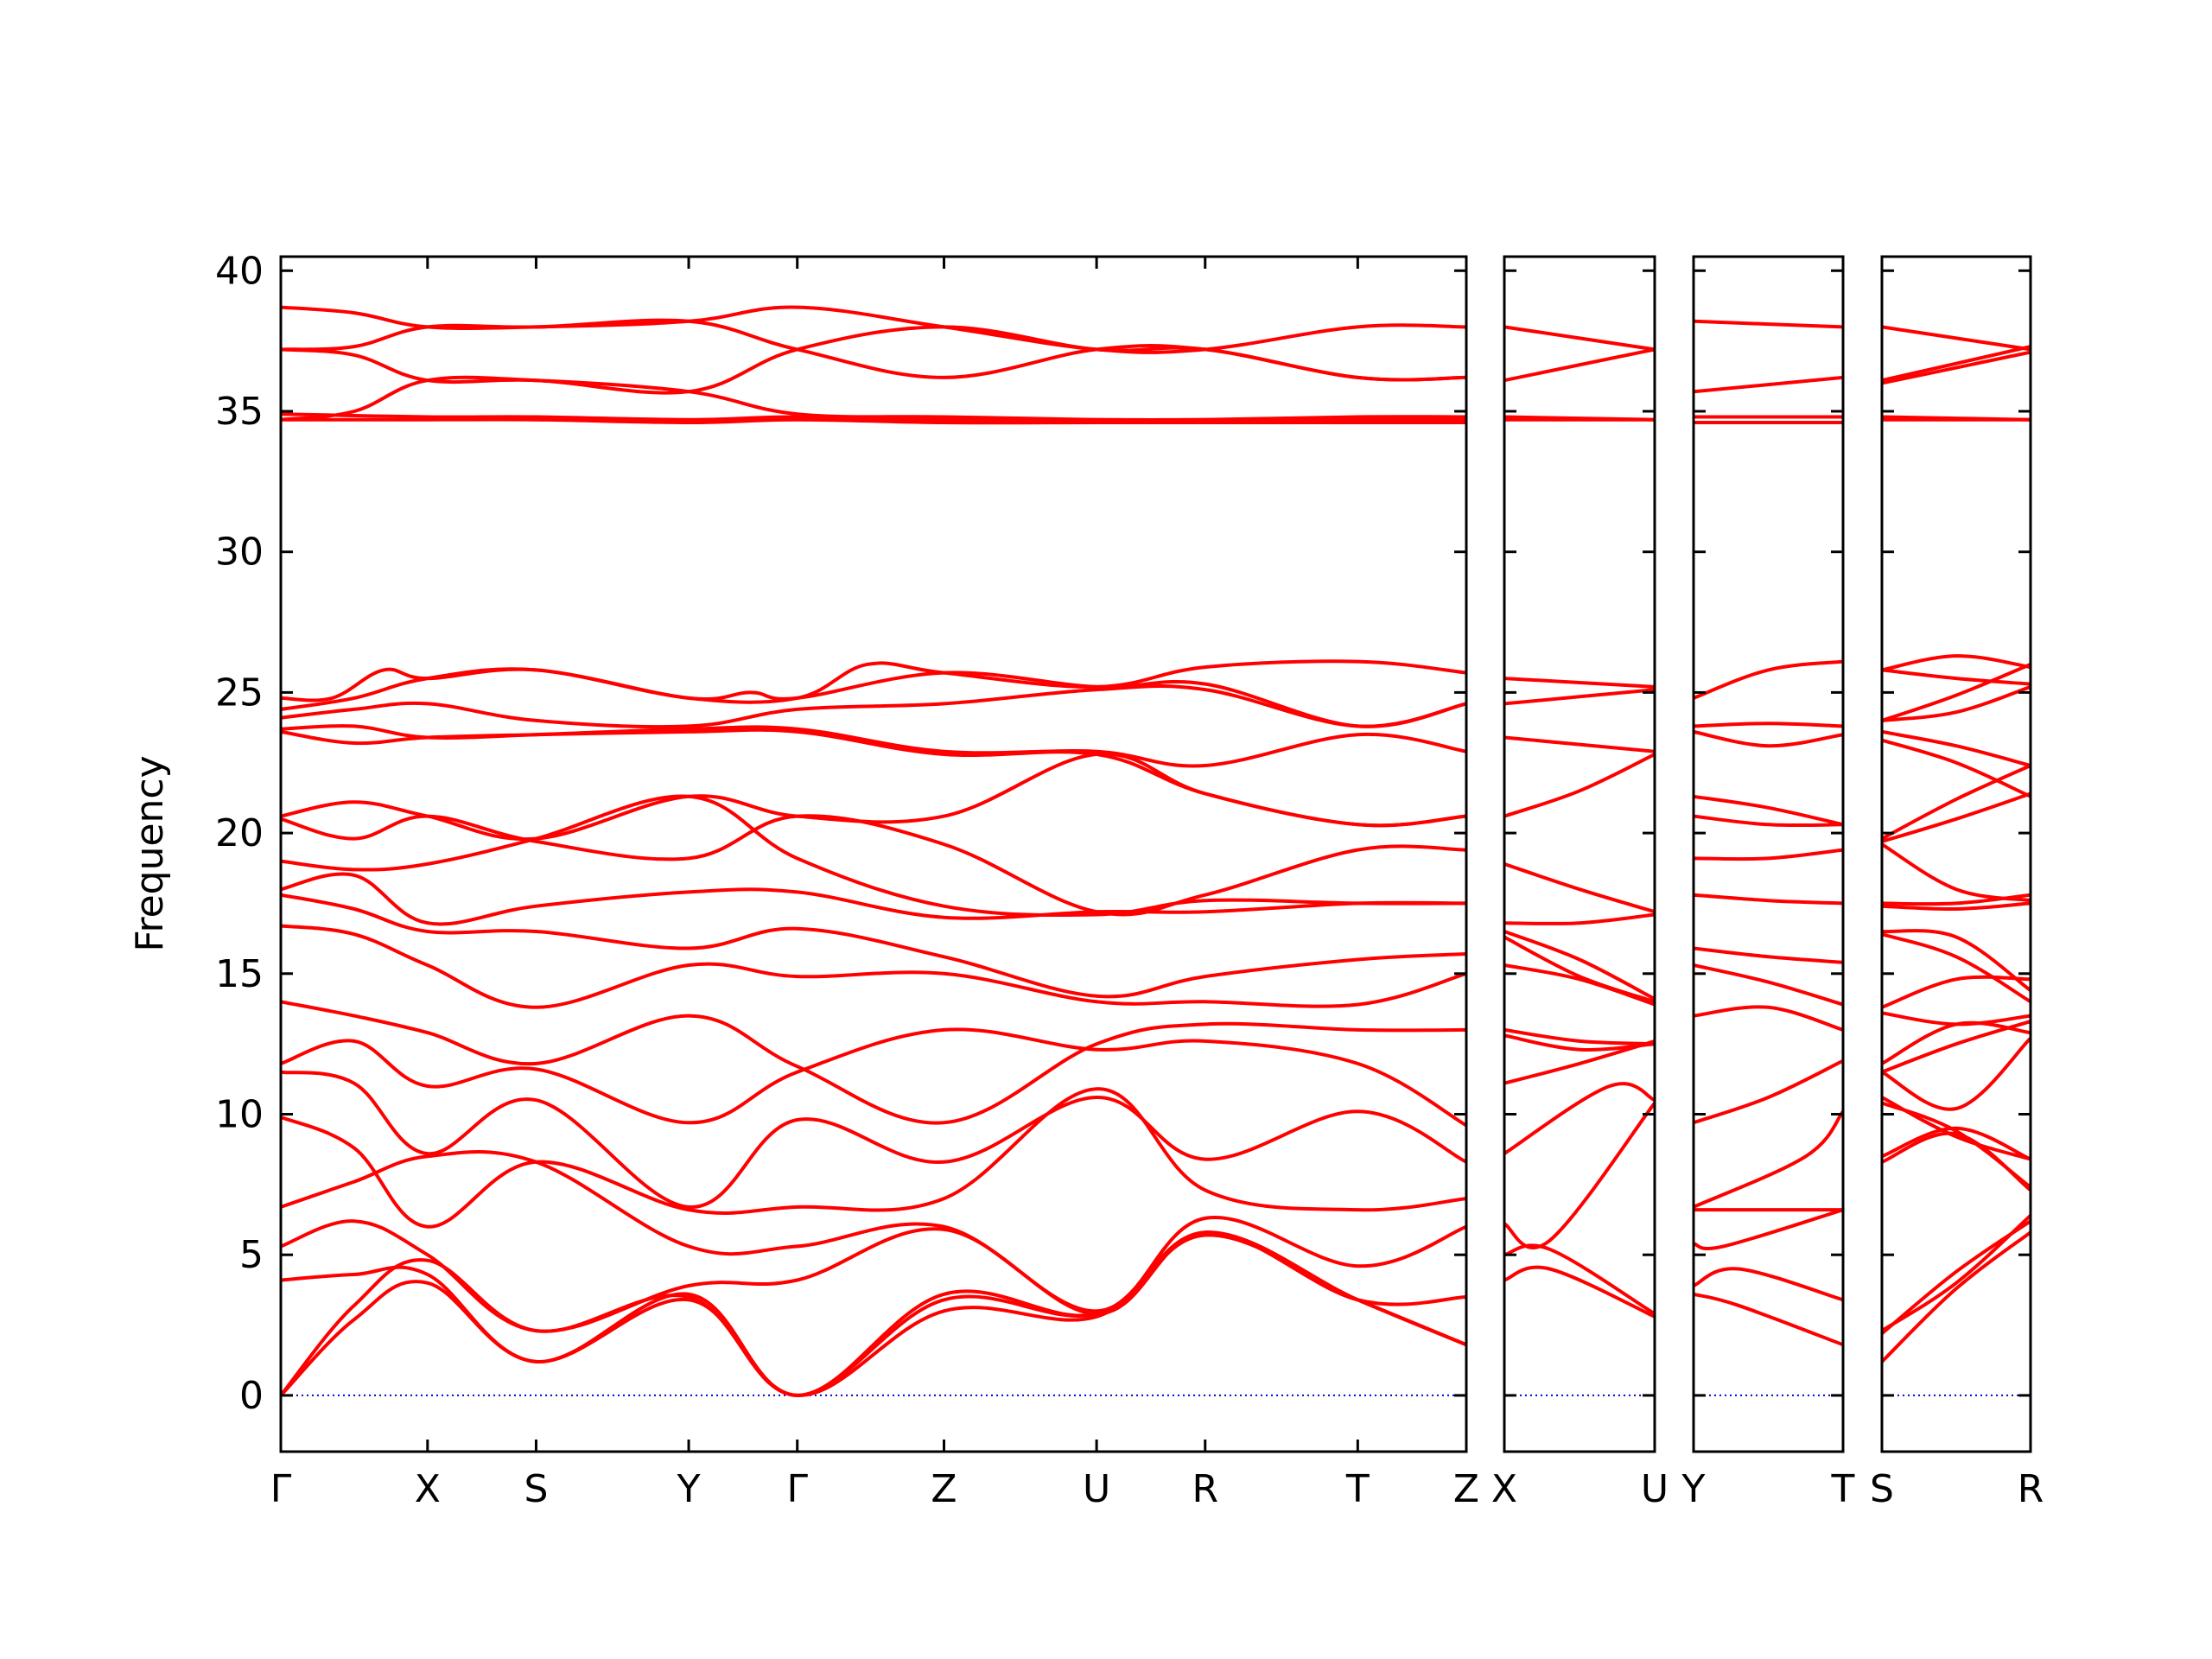  I want to click on y-tick-label: 15, so click(239, 974).